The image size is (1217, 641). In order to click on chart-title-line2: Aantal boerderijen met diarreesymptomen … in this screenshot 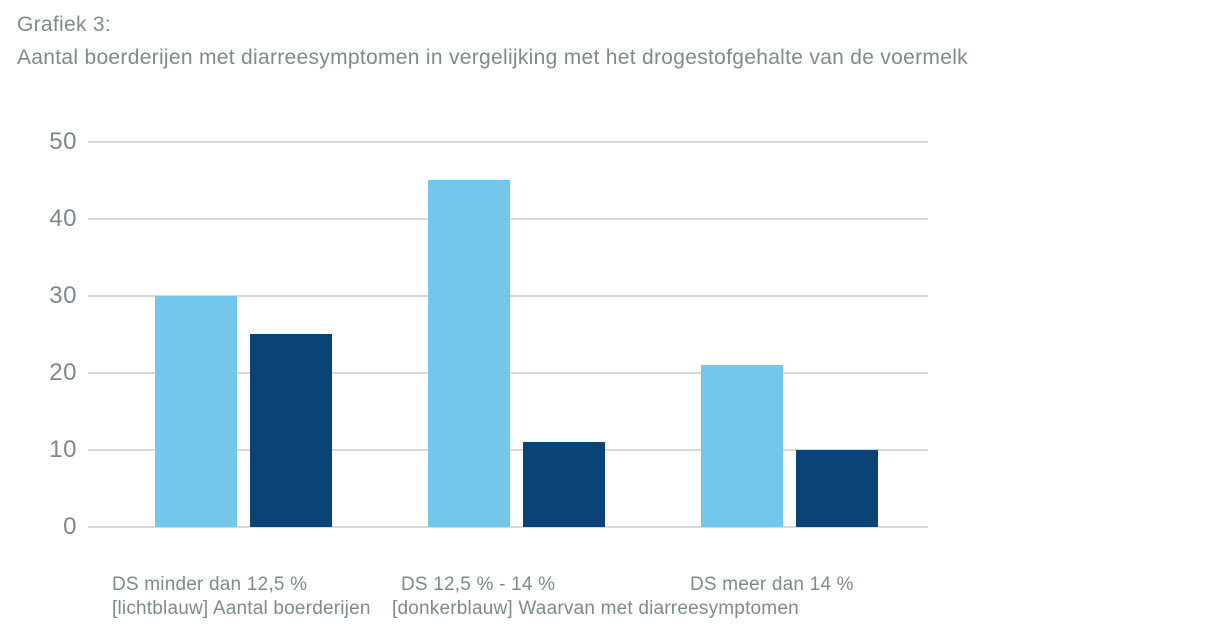, I will do `click(492, 57)`.